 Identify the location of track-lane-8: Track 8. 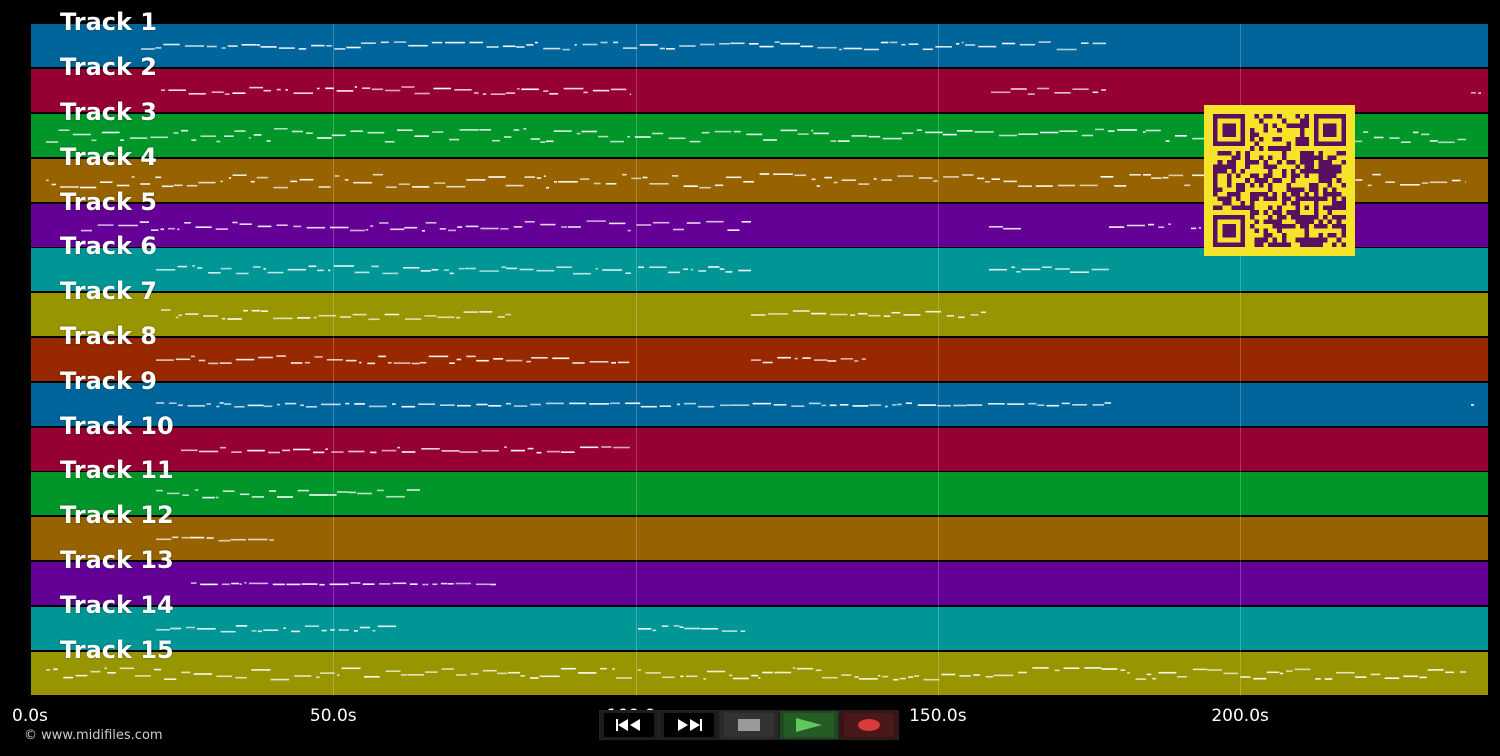
(759, 351).